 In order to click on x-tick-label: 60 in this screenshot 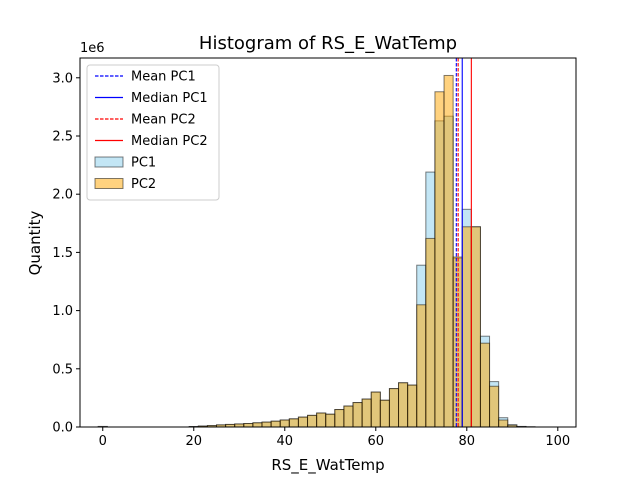, I will do `click(376, 441)`.